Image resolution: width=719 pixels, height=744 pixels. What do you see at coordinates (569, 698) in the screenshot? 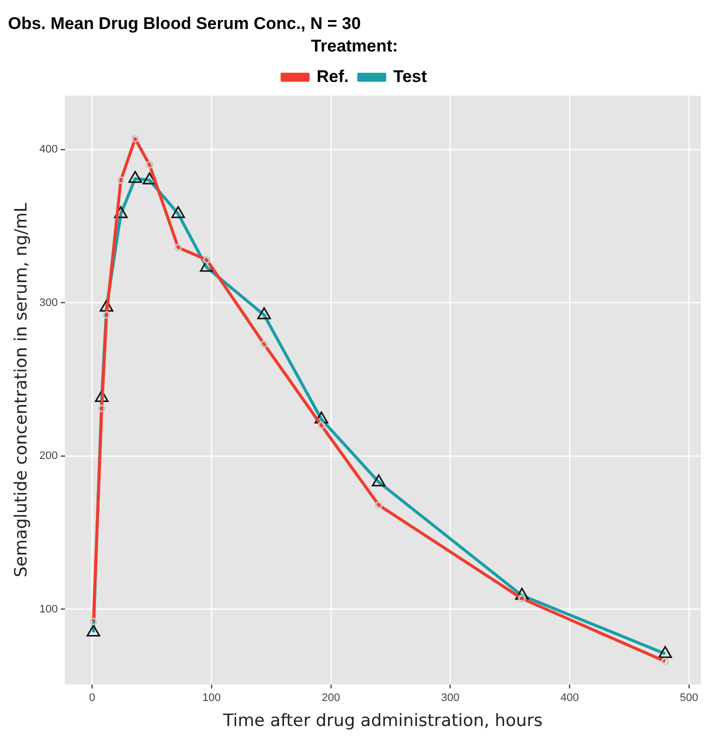
I see `x-tick-label: 400` at bounding box center [569, 698].